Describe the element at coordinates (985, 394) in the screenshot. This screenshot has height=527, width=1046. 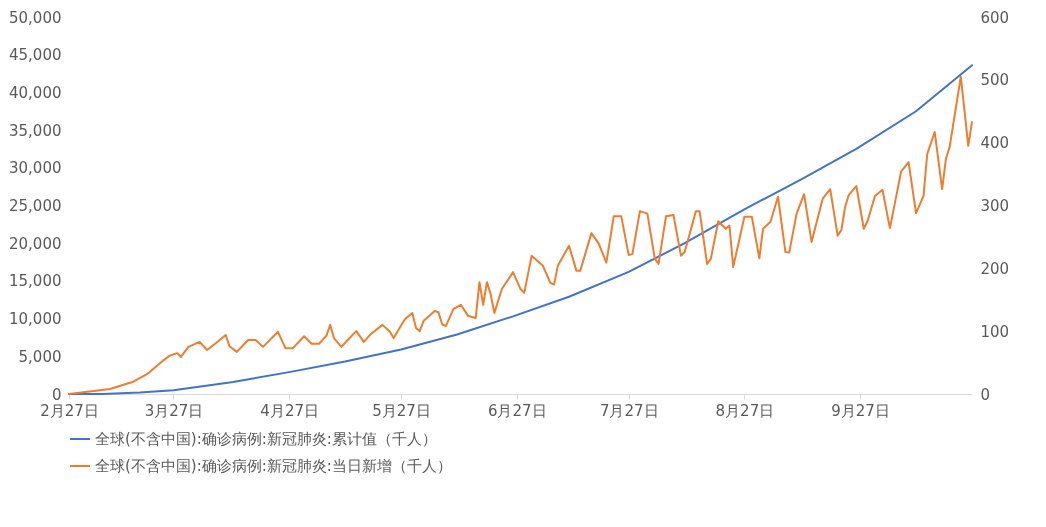
I see `y2-tick-label: 0` at that location.